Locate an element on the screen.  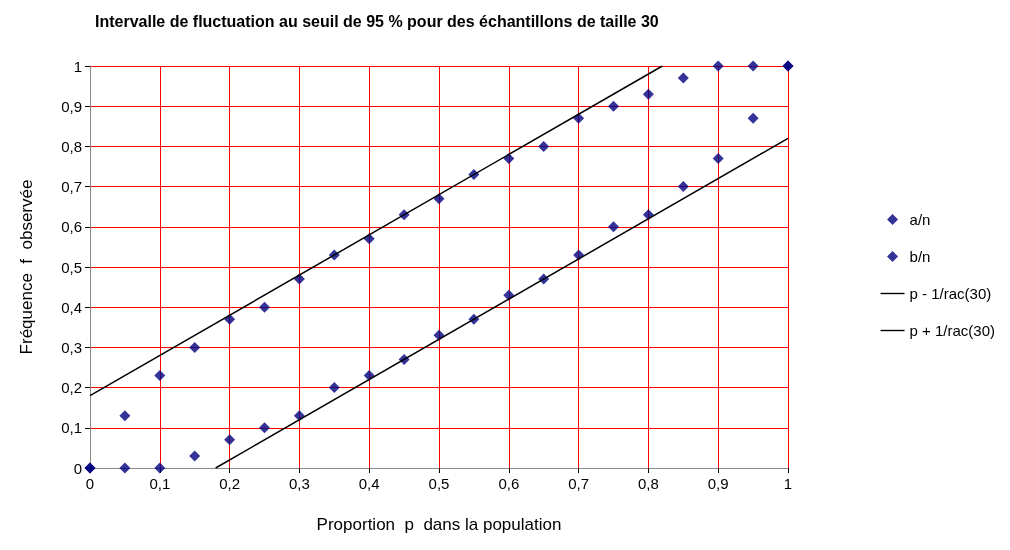
y-tick-label: 0,4 is located at coordinates (71, 307).